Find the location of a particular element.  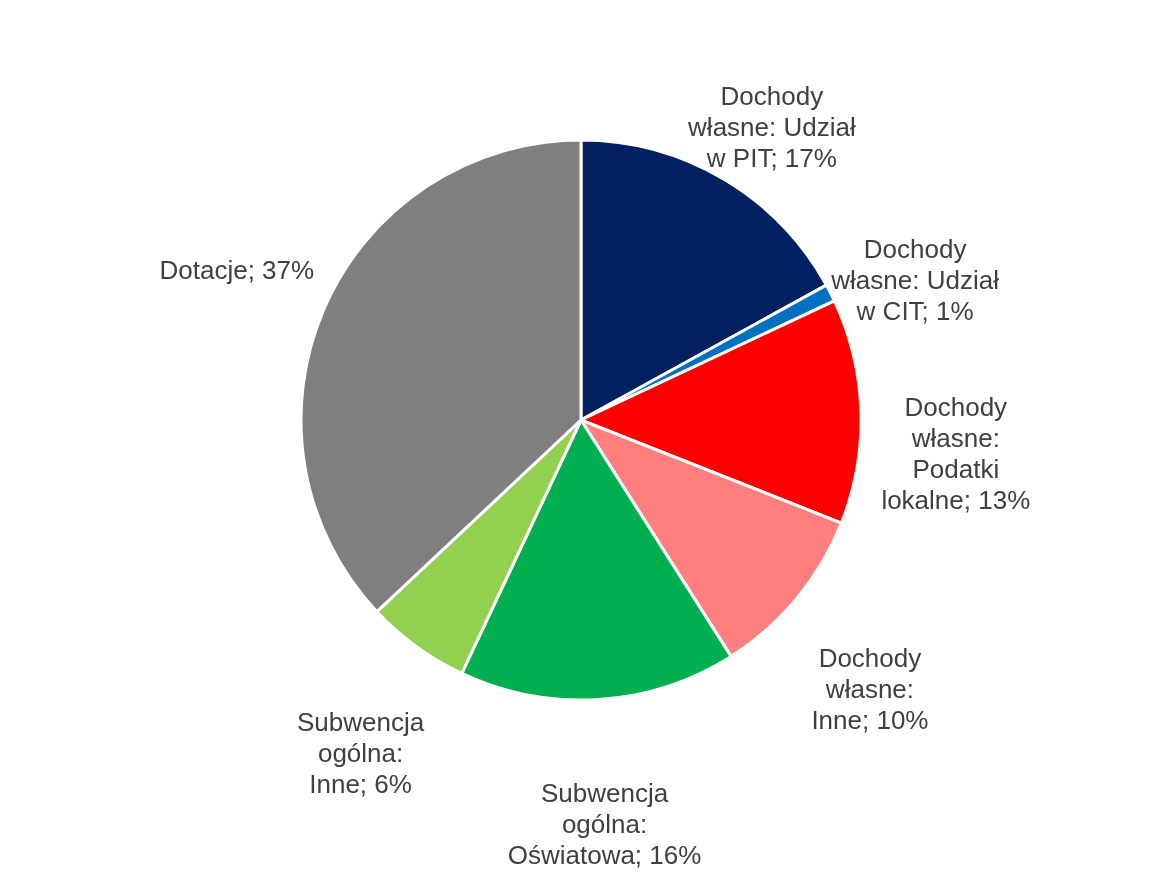

slice-label: Subwencja ogólna: Oświatowa; 16% is located at coordinates (604, 824).